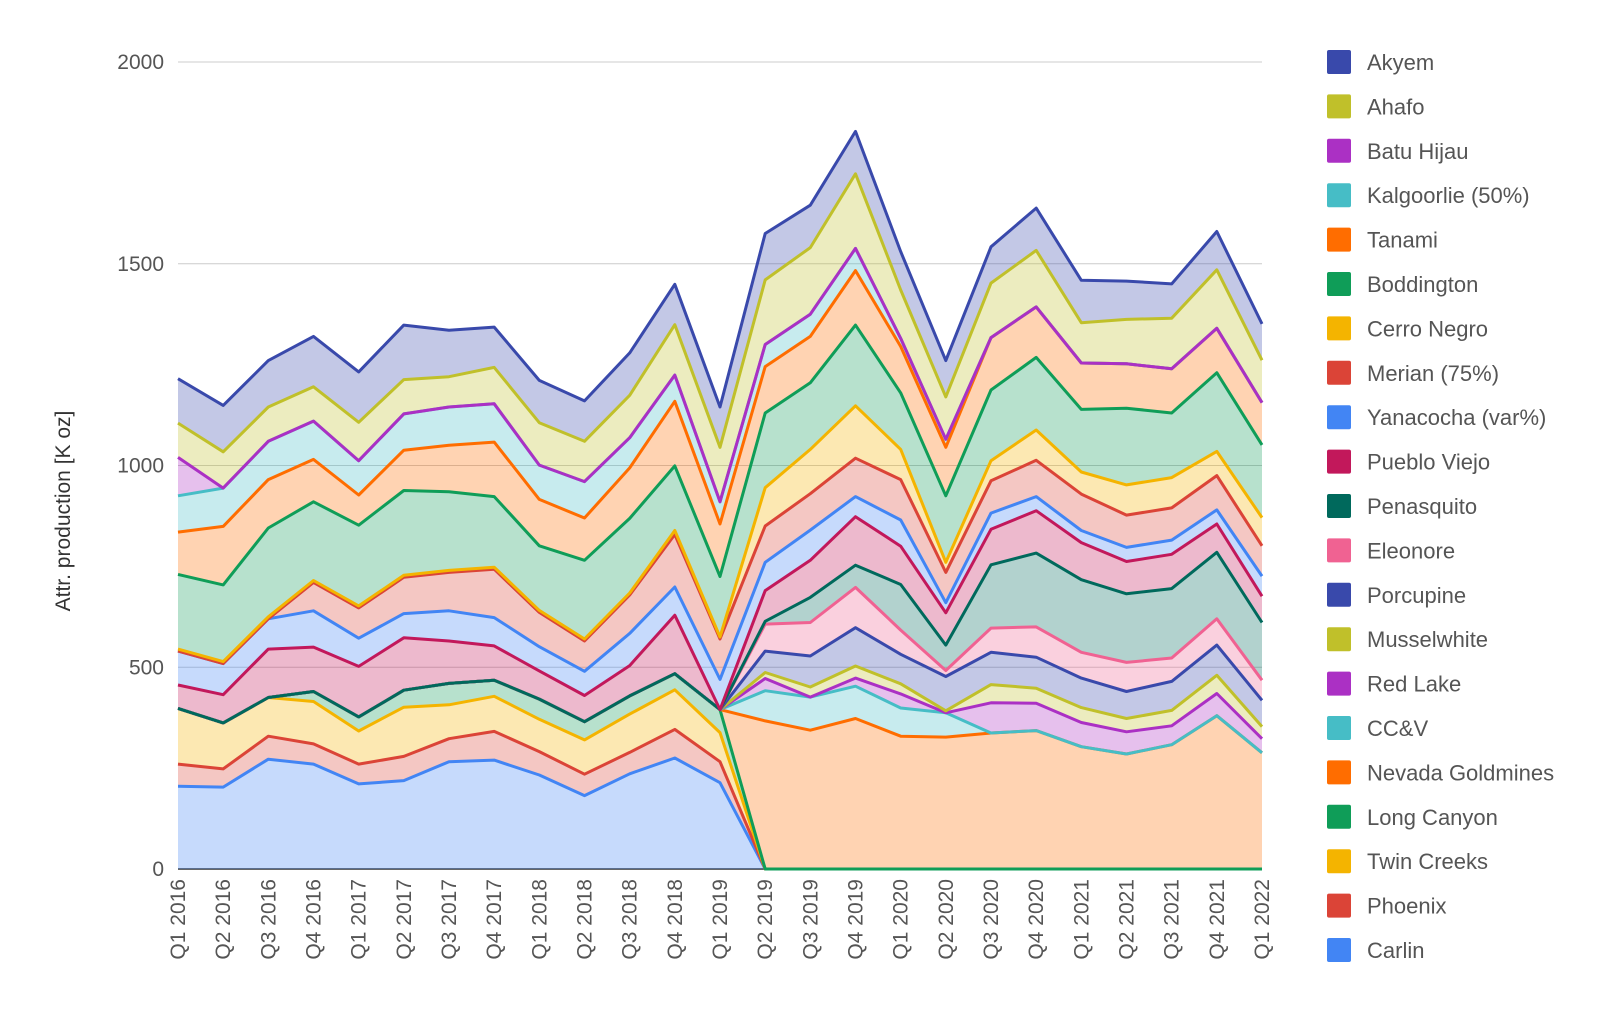 The height and width of the screenshot is (1018, 1608). What do you see at coordinates (1262, 919) in the screenshot?
I see `x-tick-label: Q1 2022` at bounding box center [1262, 919].